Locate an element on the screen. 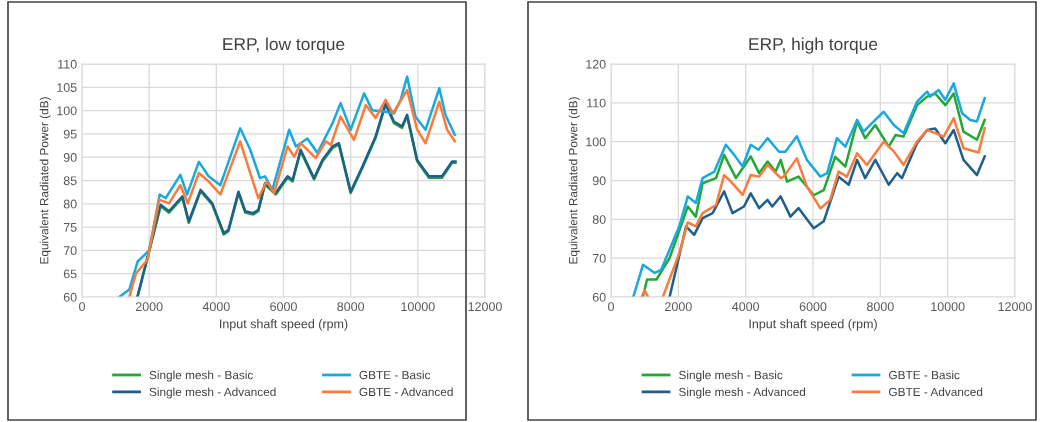 Image resolution: width=1042 pixels, height=422 pixels. y-tick-label: 120 is located at coordinates (596, 64).